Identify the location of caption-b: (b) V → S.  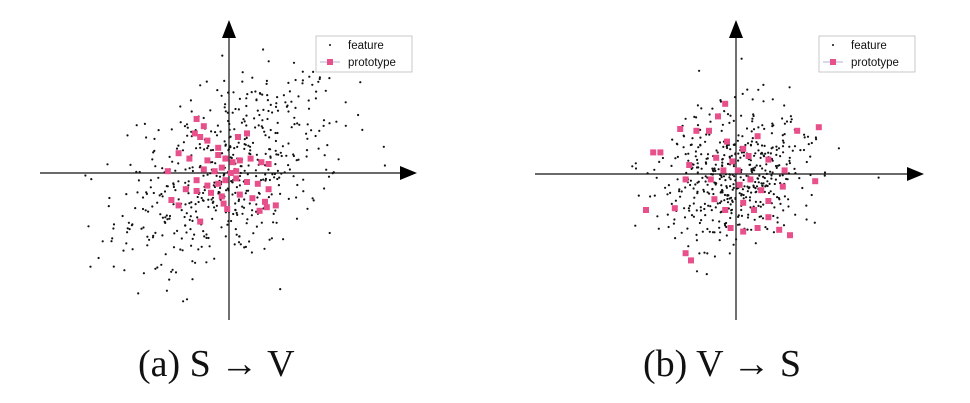
(722, 364).